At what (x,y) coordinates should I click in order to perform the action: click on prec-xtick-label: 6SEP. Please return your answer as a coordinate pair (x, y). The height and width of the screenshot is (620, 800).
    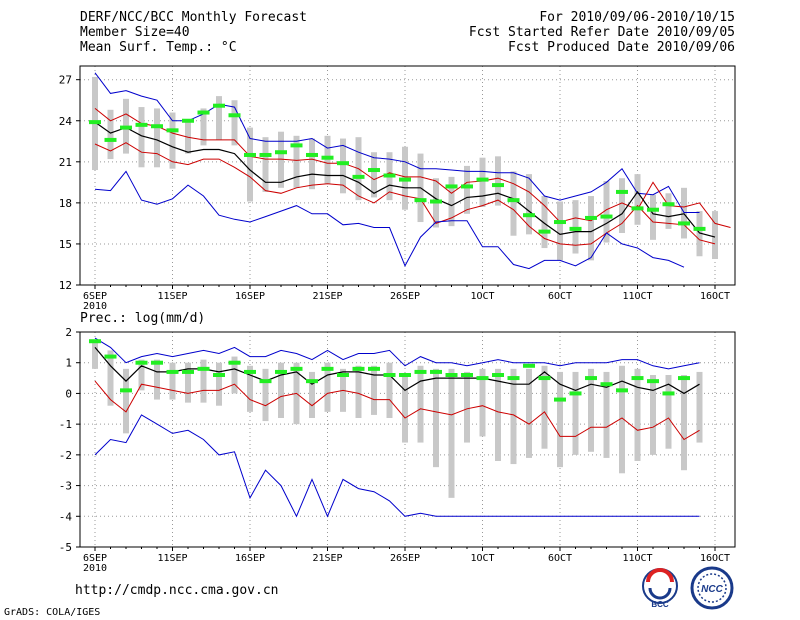
    Looking at the image, I should click on (95, 558).